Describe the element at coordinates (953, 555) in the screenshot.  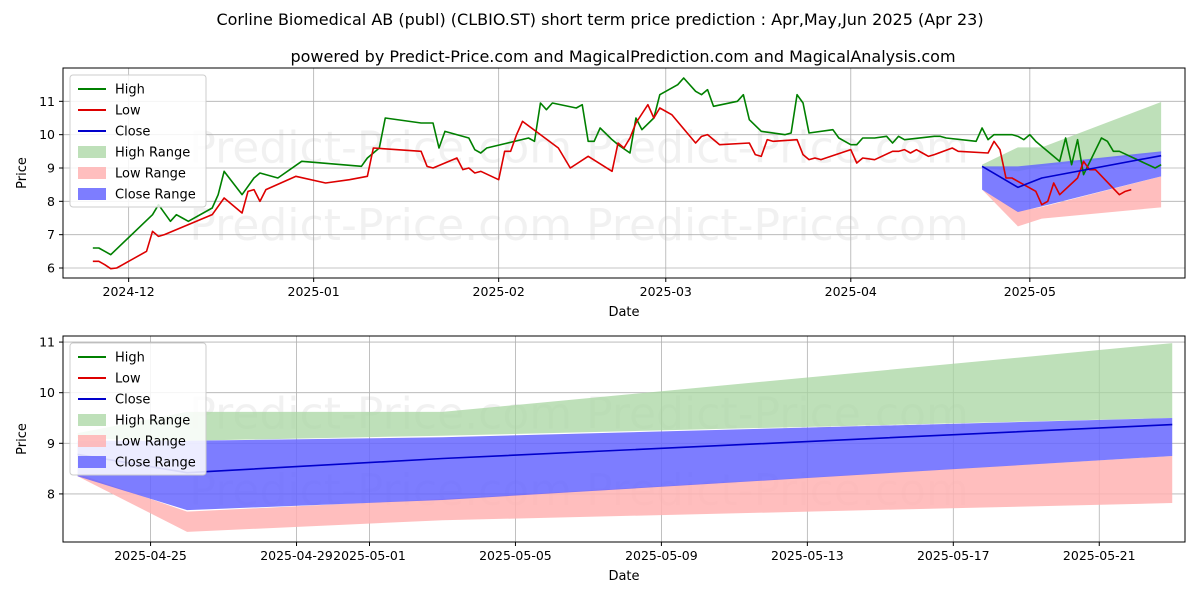
I see `x-tick-label: 2025-05-17` at that location.